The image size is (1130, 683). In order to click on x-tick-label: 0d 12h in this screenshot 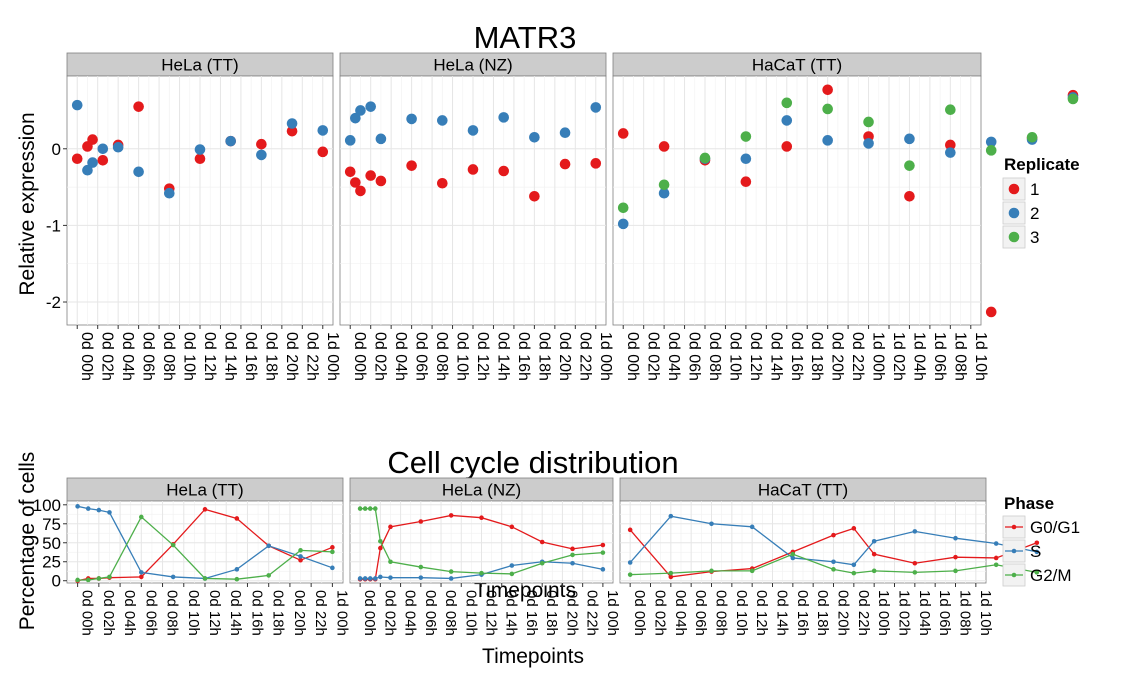, I will do `click(755, 356)`.